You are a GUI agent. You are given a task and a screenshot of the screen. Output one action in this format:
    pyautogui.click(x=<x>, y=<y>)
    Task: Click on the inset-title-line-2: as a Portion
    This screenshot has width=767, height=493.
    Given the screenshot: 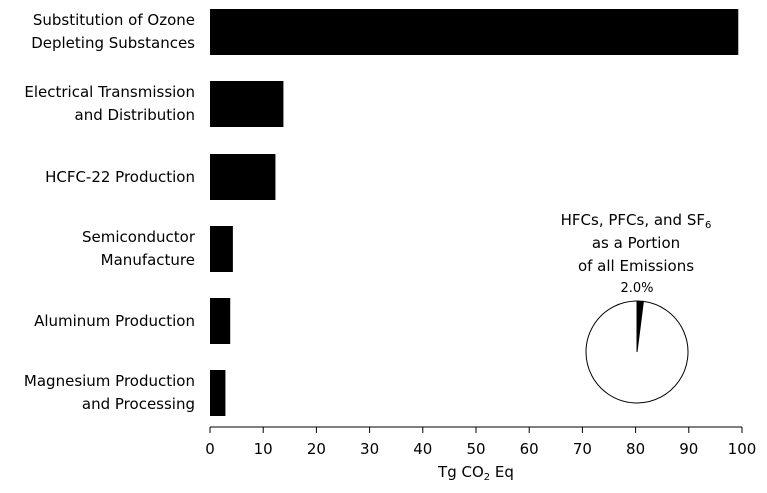 What is the action you would take?
    pyautogui.click(x=636, y=243)
    